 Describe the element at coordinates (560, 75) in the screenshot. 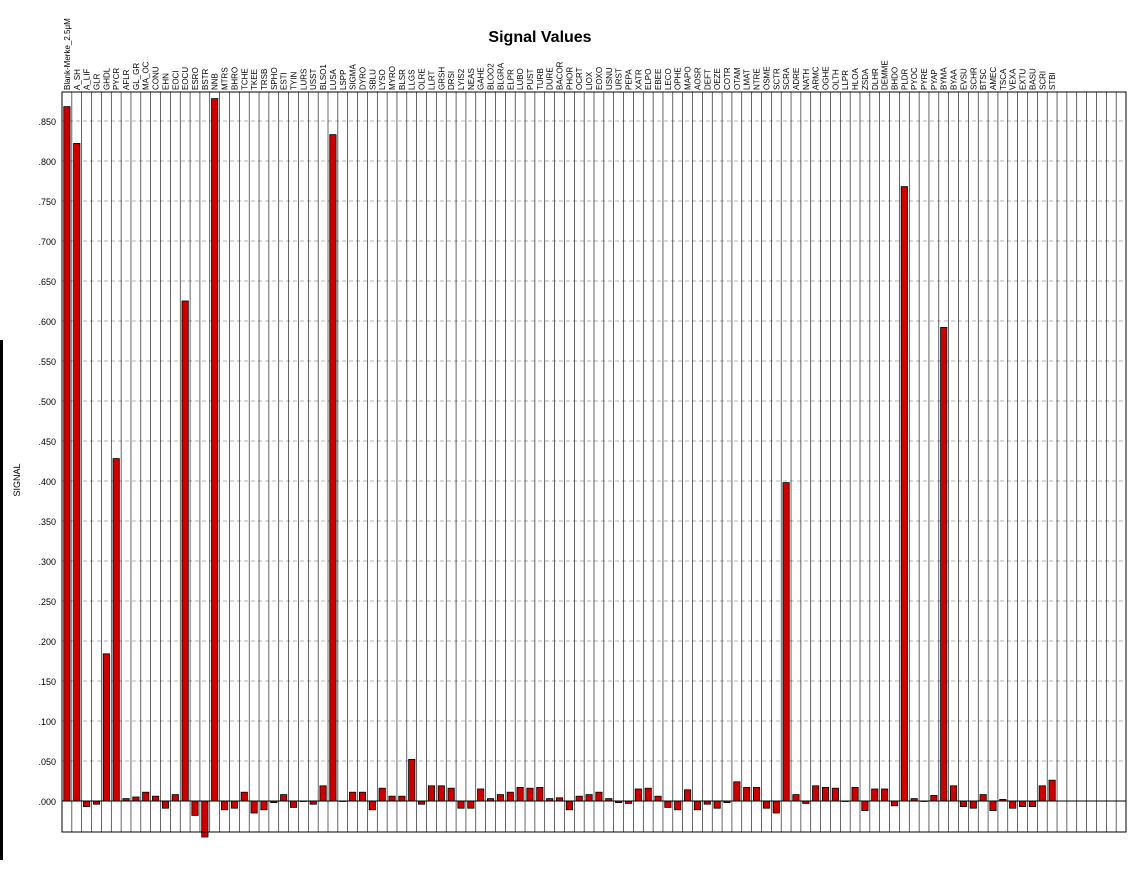

I see `category-label: BACOR` at that location.